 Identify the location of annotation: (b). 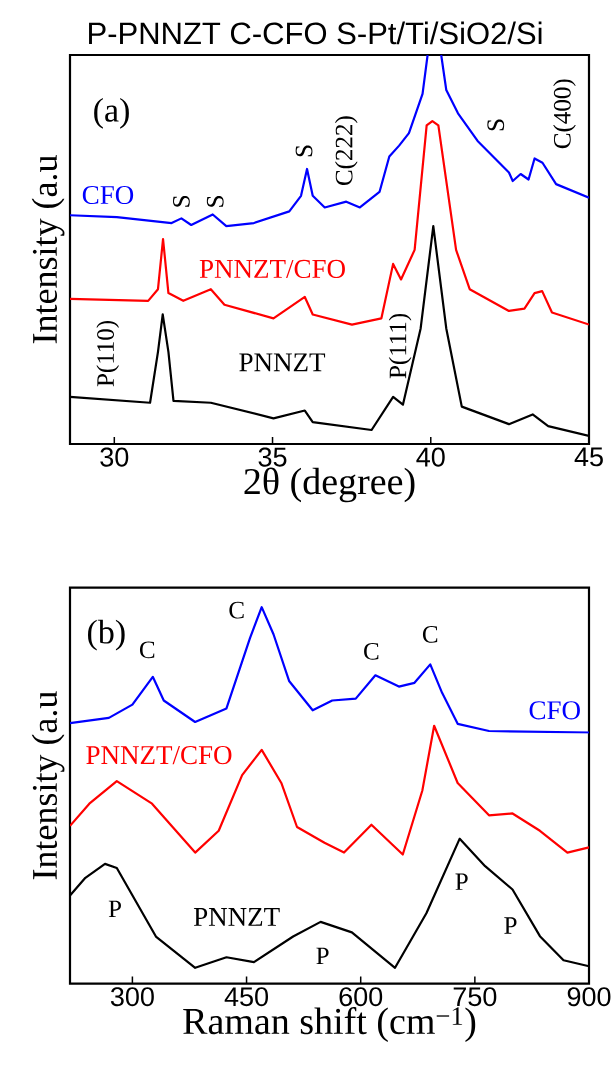
(106, 635).